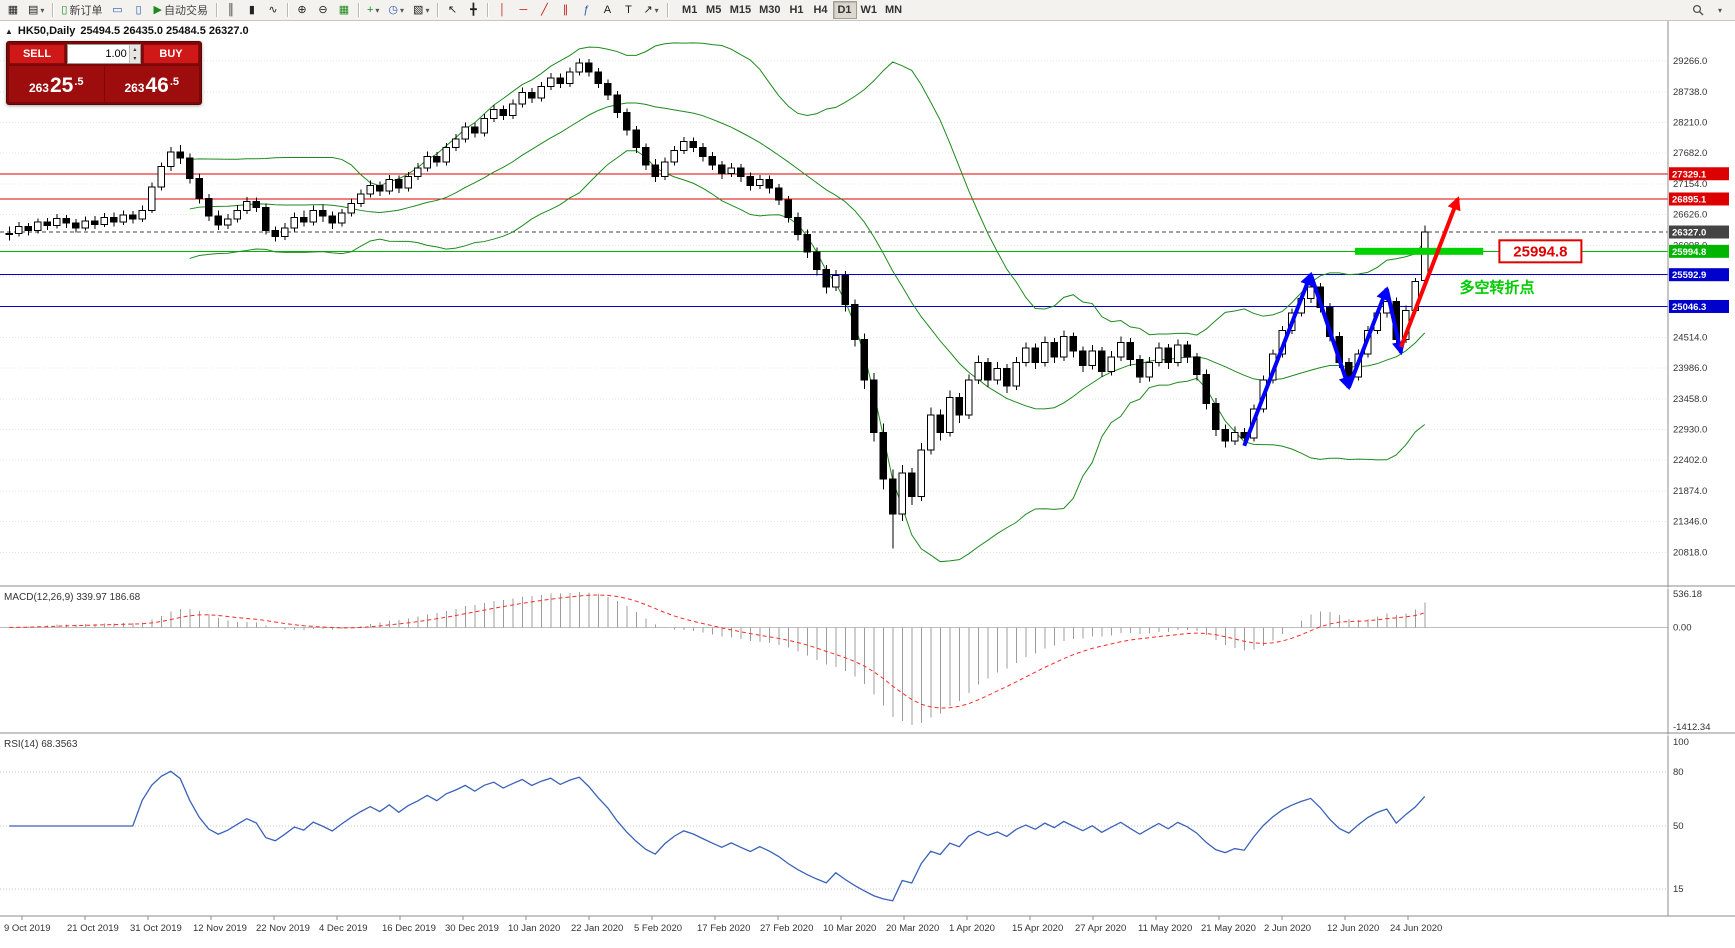 This screenshot has height=948, width=1735. I want to click on chart-window-icon: ▭, so click(117, 9).